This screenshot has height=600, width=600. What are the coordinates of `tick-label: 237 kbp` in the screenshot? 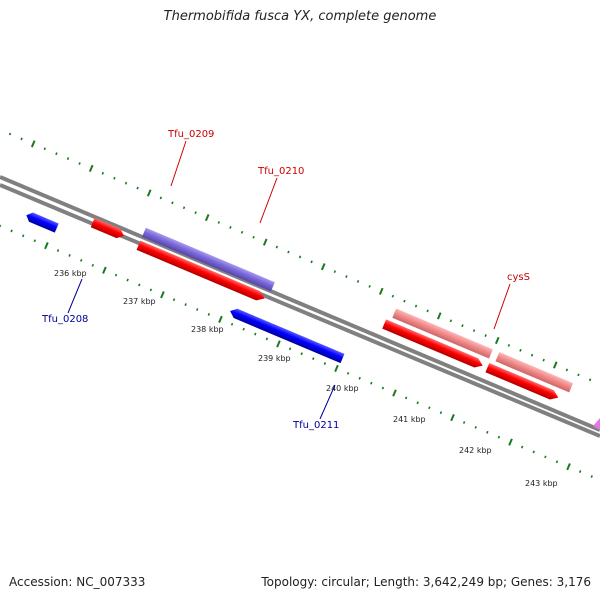 It's located at (139, 301).